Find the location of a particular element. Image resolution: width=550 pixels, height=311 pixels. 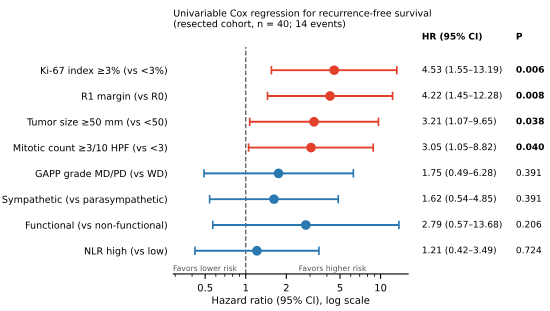

text: 1.75 (0.49–6.28) is located at coordinates (459, 173).